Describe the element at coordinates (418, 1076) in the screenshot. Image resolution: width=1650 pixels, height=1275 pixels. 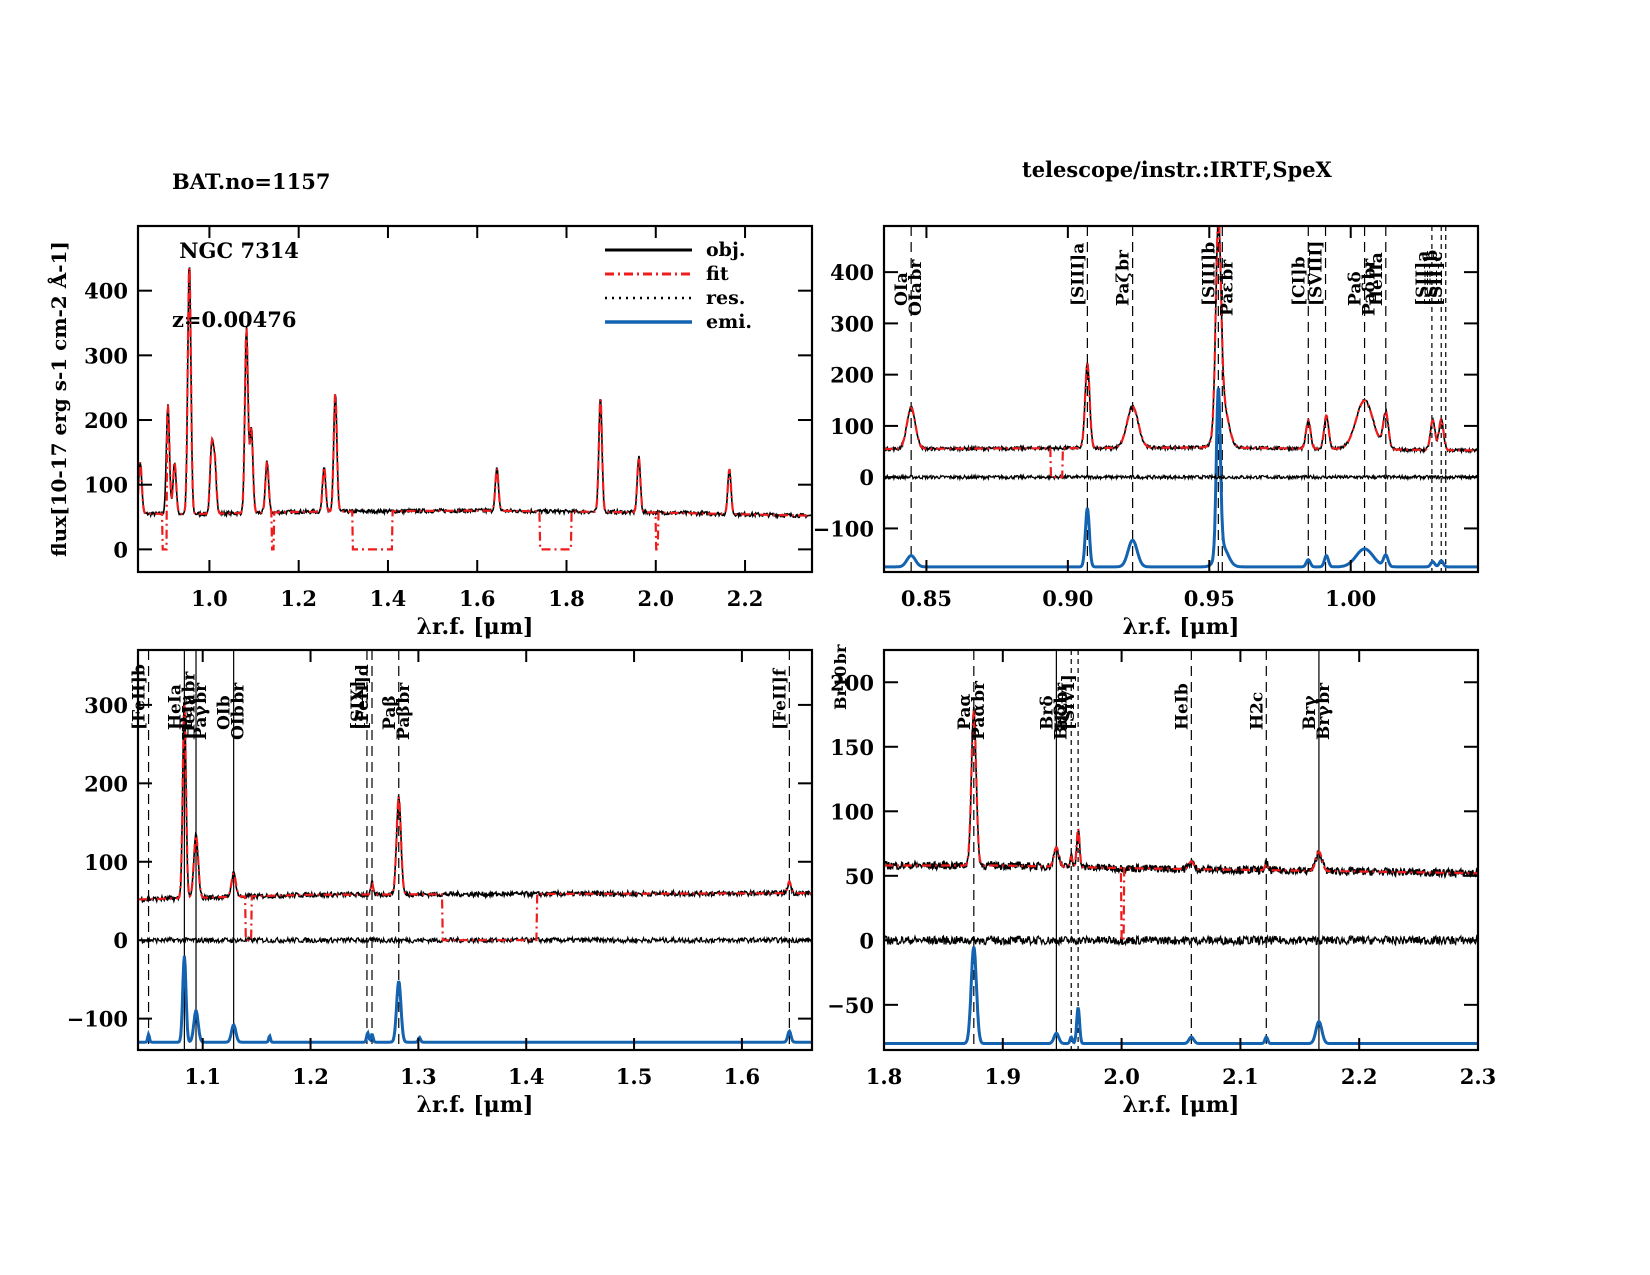
I see `x-tick-label: 1.3` at that location.